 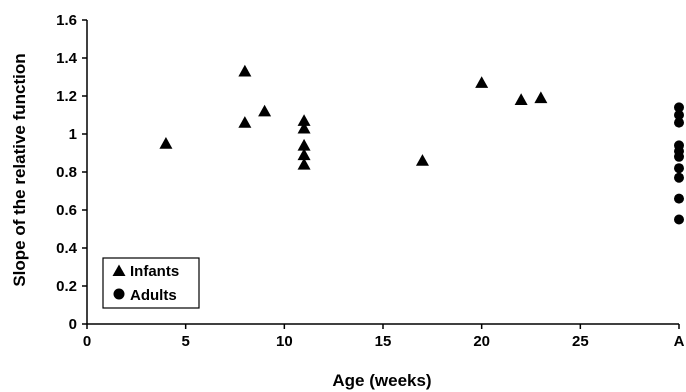 I want to click on x-axis-ticks: 0 5 10 15 20 25 A, so click(x=384, y=337).